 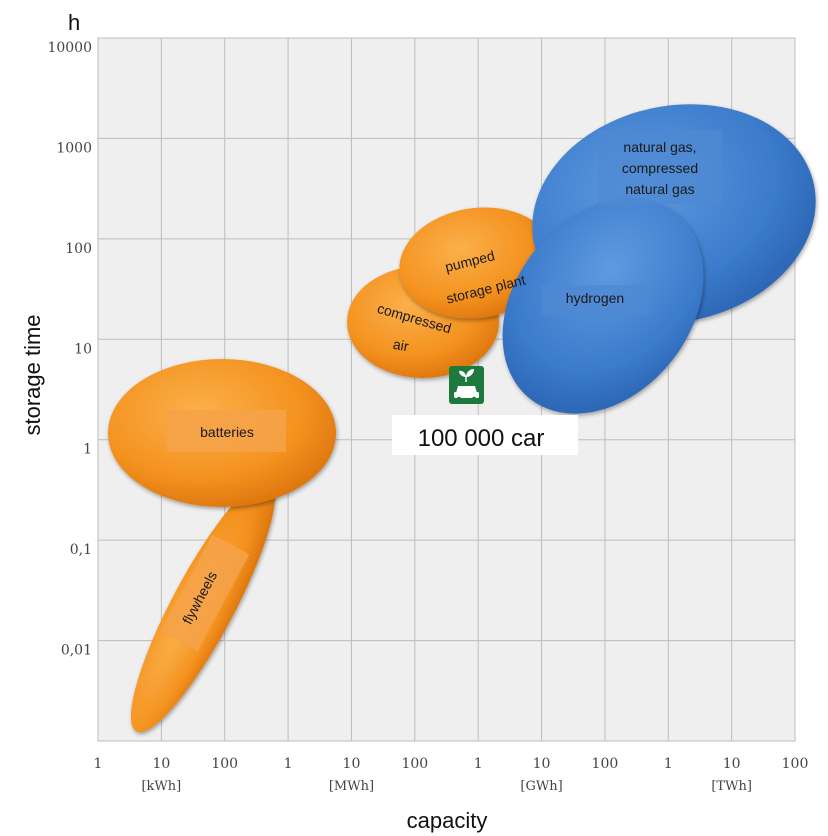 What do you see at coordinates (401, 345) in the screenshot?
I see `label-compressed-air-2: air` at bounding box center [401, 345].